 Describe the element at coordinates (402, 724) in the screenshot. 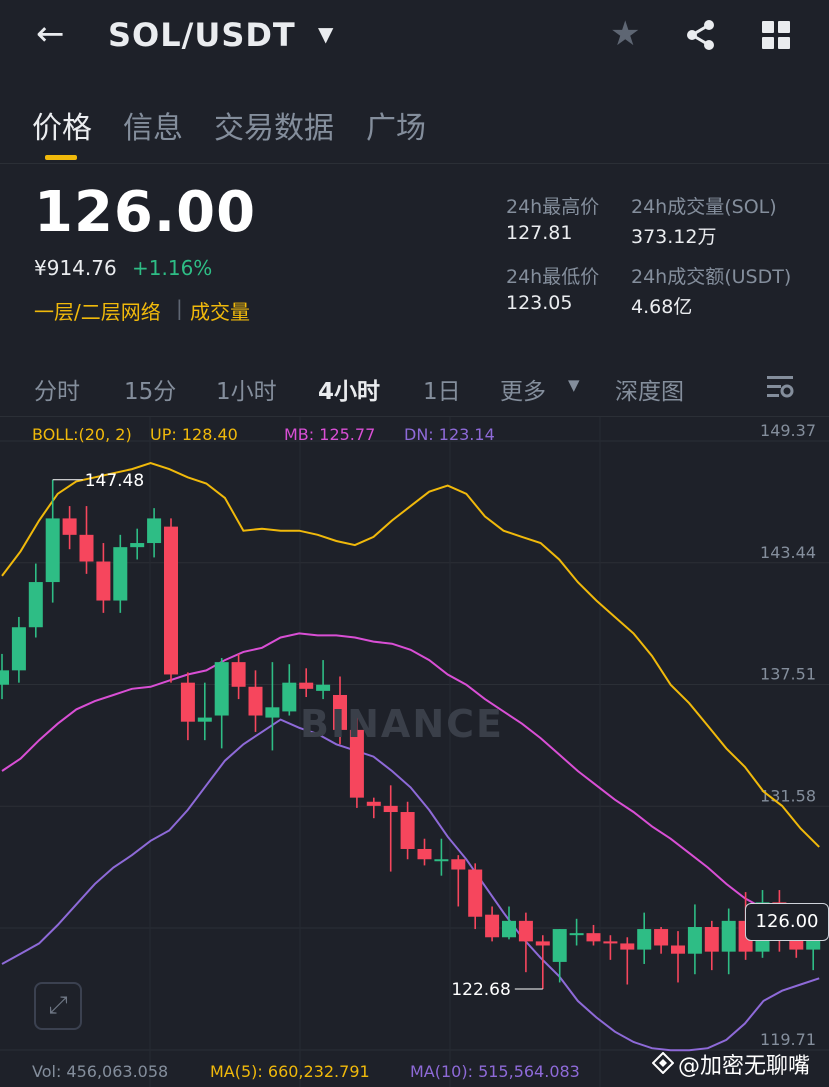

I see `binance-watermark: BINANCE` at that location.